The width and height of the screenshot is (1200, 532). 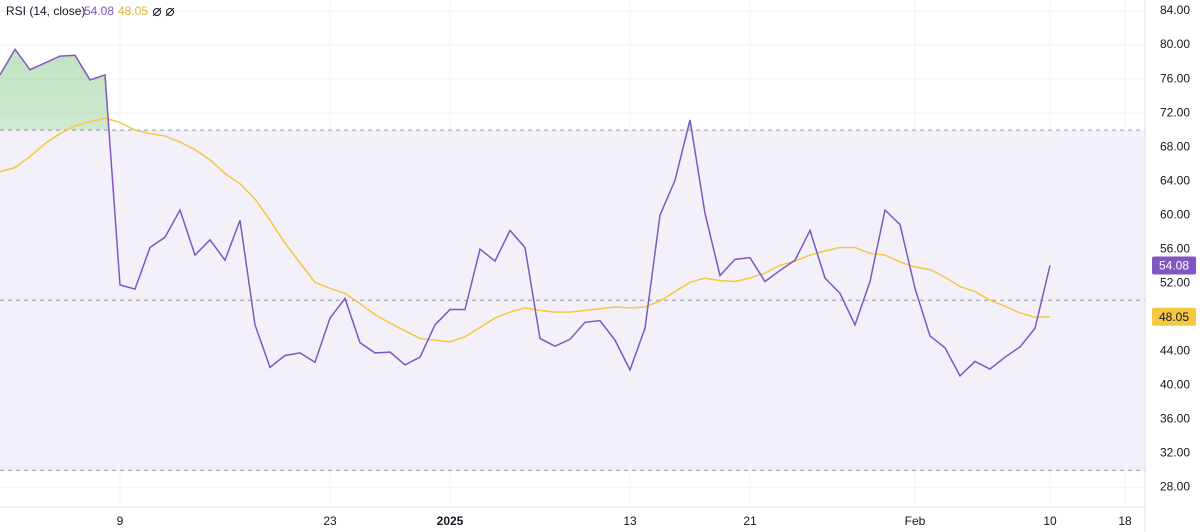 I want to click on last-value-label: 54.08, so click(x=1174, y=266).